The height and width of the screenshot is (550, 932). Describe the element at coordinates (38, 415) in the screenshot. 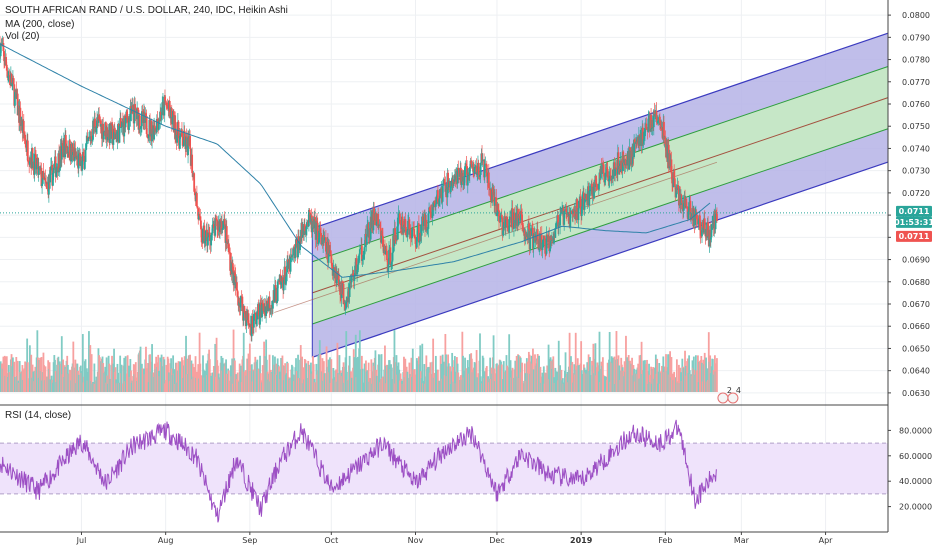

I see `rsi-legend: RSI (14, close)` at that location.